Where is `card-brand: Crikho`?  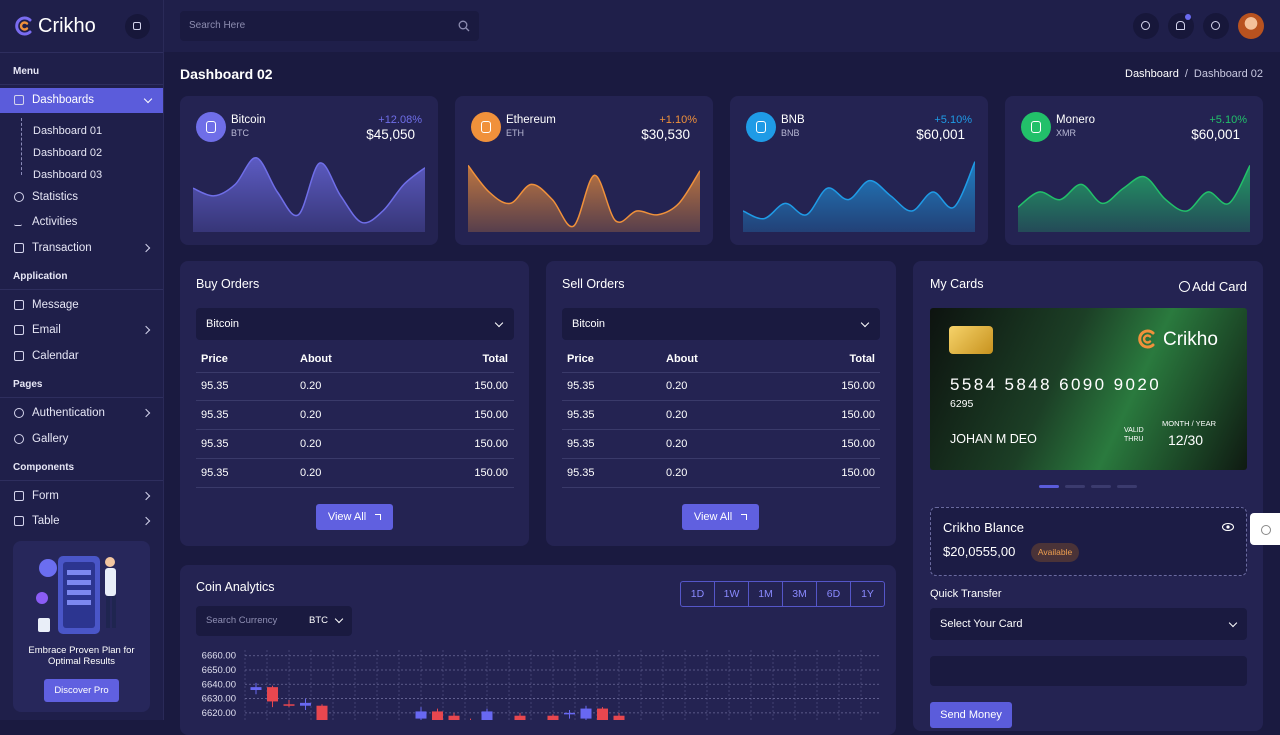 card-brand: Crikho is located at coordinates (1190, 339).